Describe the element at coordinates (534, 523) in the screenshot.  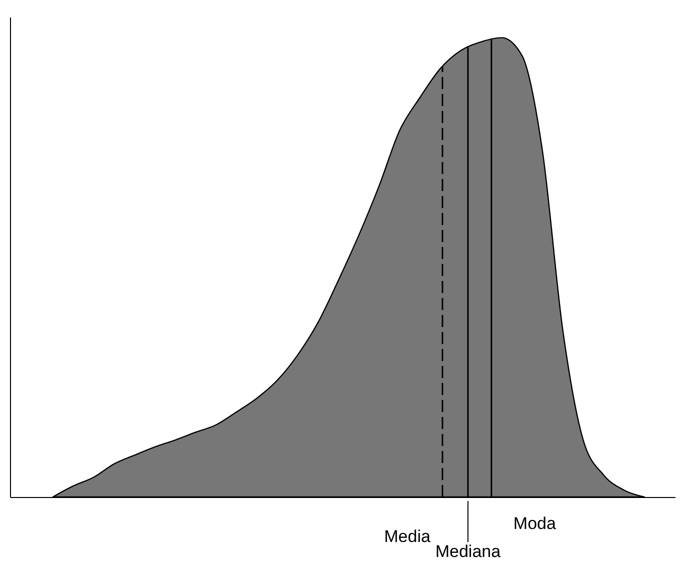
I see `text: Moda` at that location.